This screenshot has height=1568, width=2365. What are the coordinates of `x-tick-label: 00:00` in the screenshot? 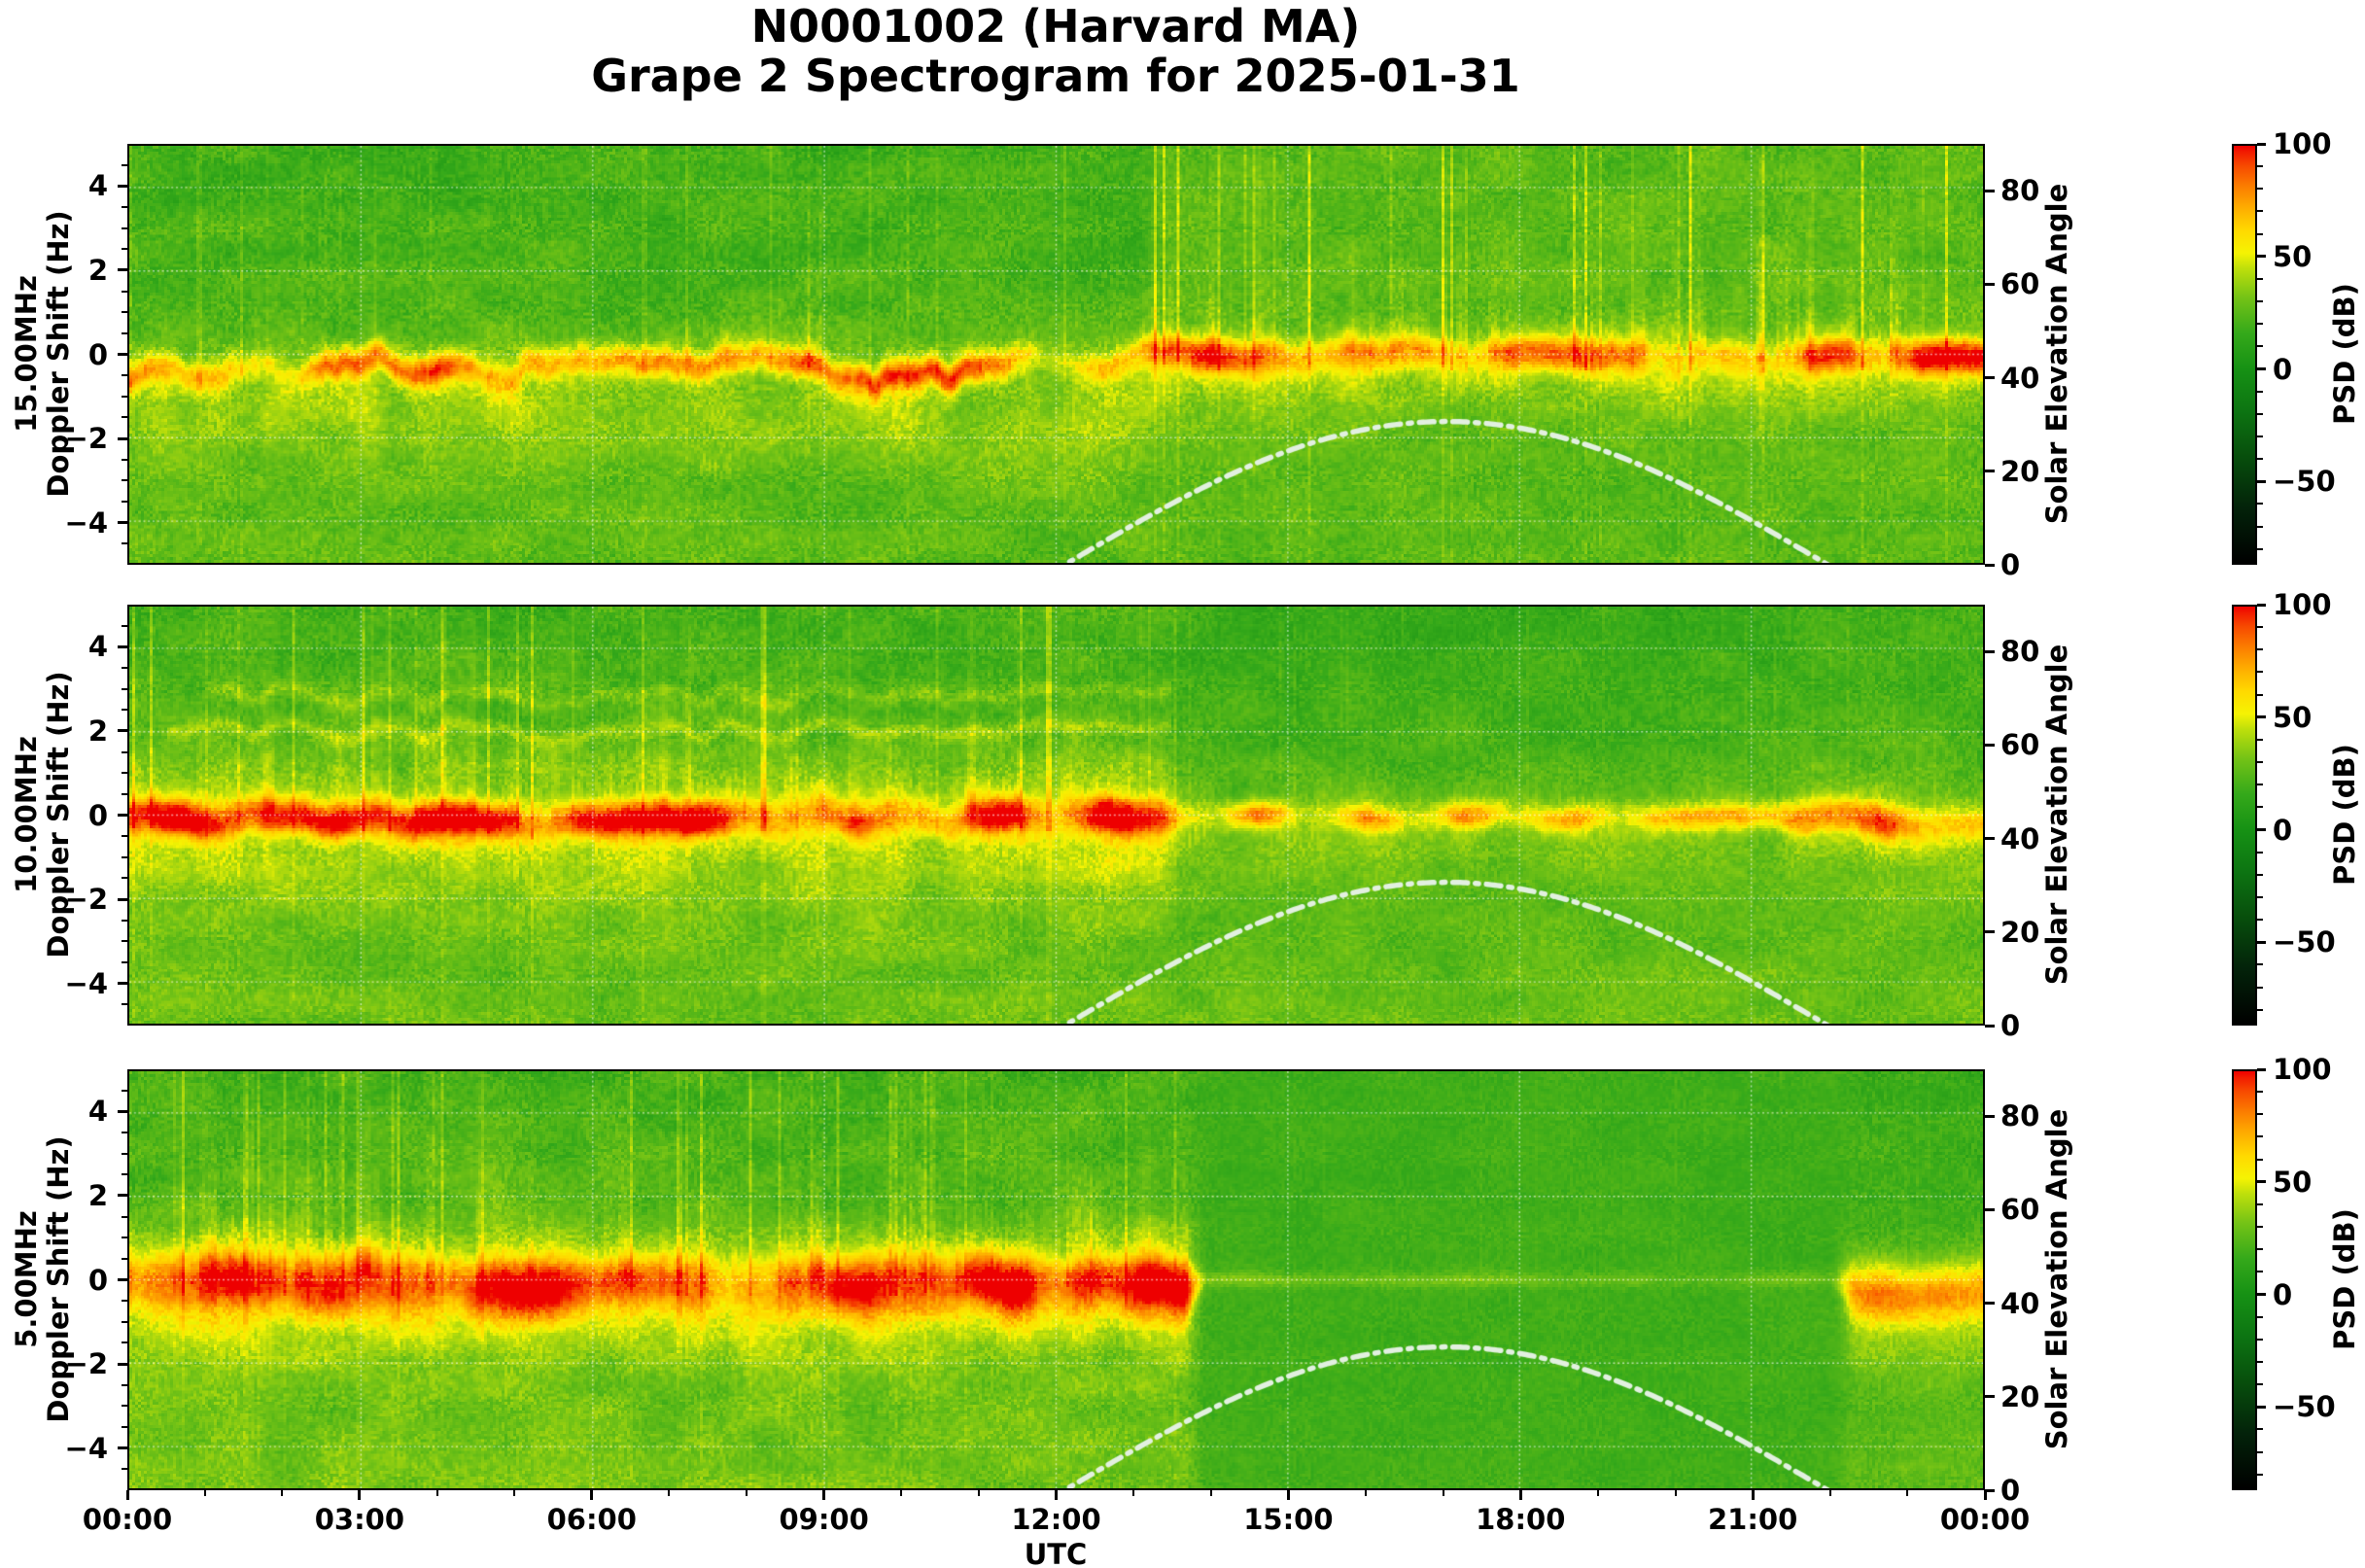 It's located at (127, 1519).